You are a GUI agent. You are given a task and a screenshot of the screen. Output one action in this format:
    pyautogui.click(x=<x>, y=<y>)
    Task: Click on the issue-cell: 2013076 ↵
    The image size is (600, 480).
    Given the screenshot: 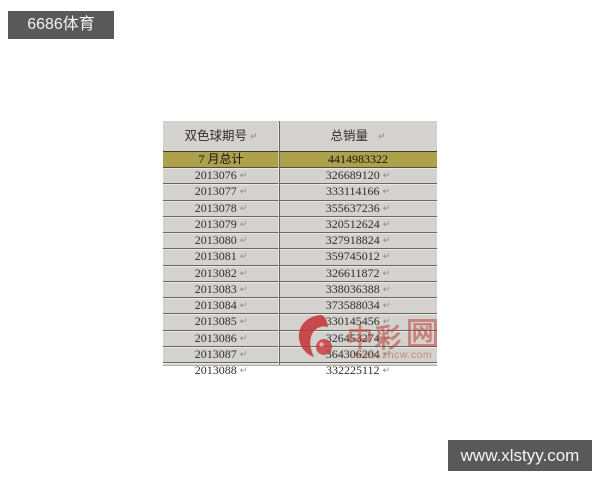 What is the action you would take?
    pyautogui.click(x=221, y=175)
    